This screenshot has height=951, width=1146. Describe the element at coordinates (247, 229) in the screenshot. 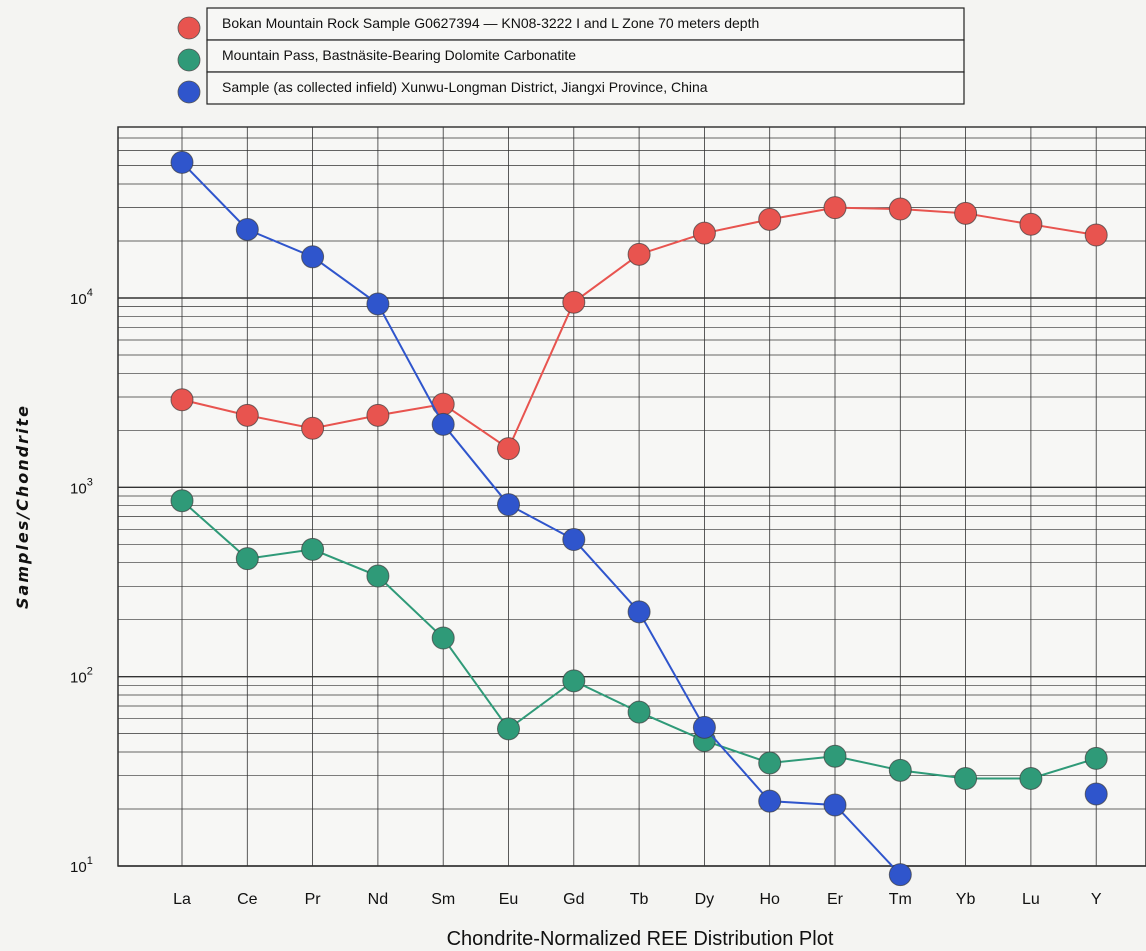

I see `data-point-3-Ce` at that location.